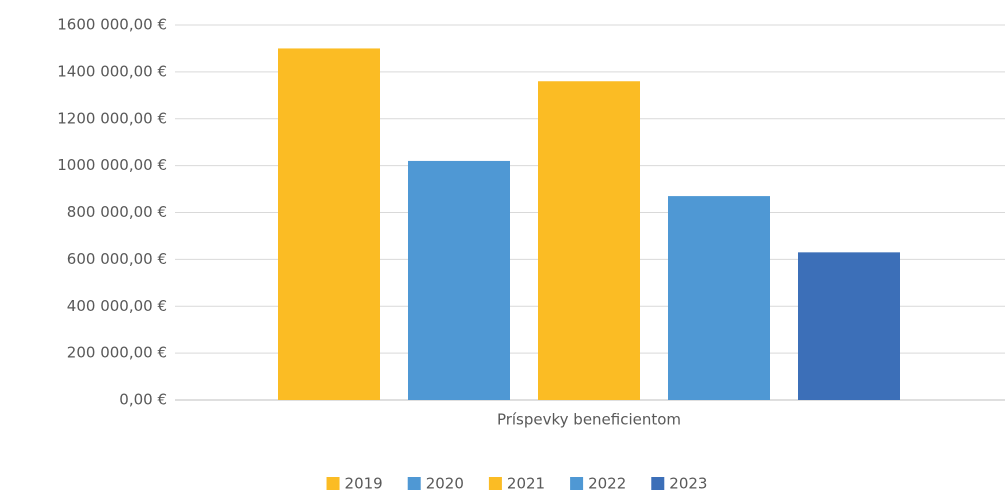 This screenshot has width=1005, height=496. What do you see at coordinates (589, 420) in the screenshot?
I see `x-tick-label: Príspevky beneficientom` at bounding box center [589, 420].